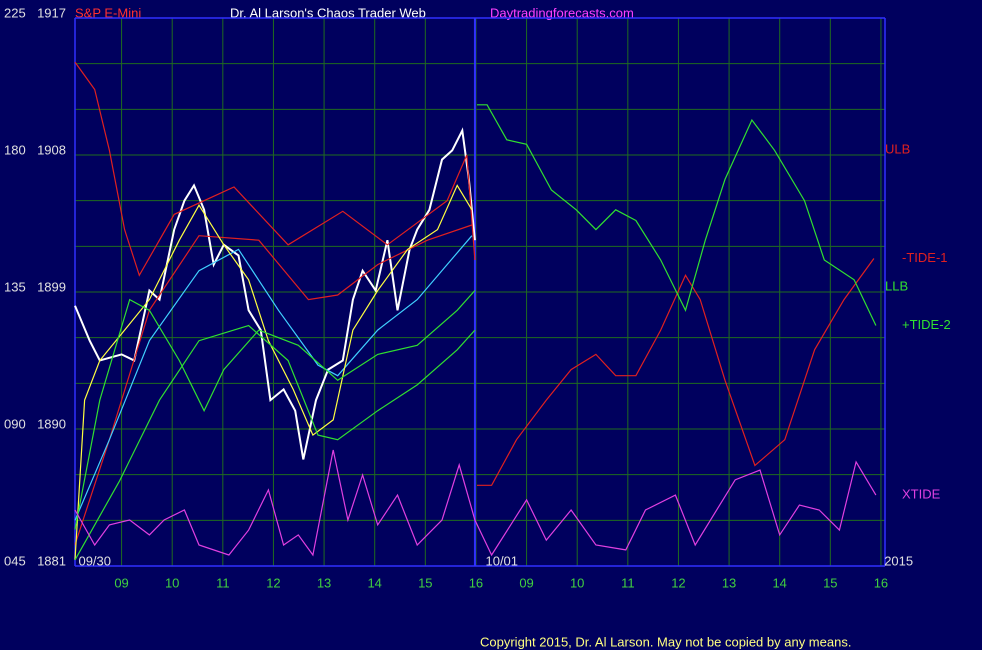  What do you see at coordinates (51, 423) in the screenshot?
I see `y-tick-label: 1890` at bounding box center [51, 423].